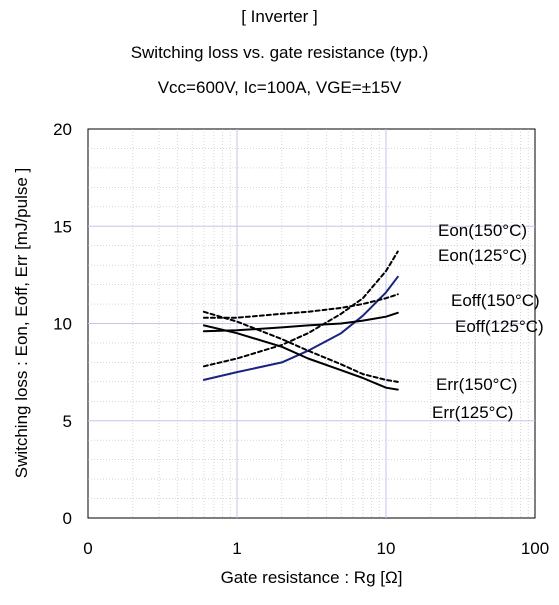  I want to click on y-tick-label: 5, so click(67, 421).